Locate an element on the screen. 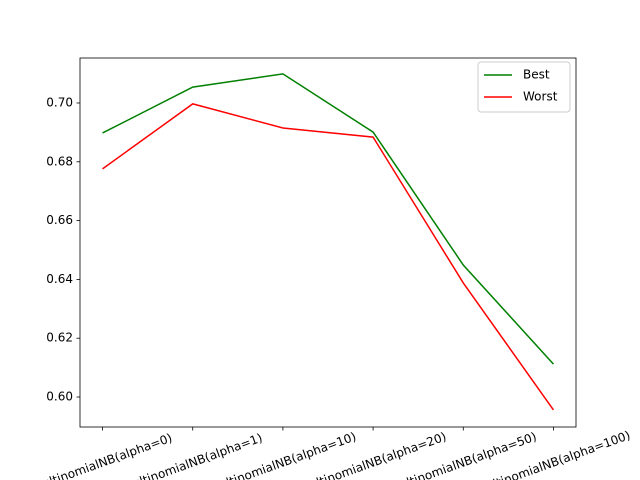 Image resolution: width=640 pixels, height=480 pixels. legend-label: Best is located at coordinates (536, 75).